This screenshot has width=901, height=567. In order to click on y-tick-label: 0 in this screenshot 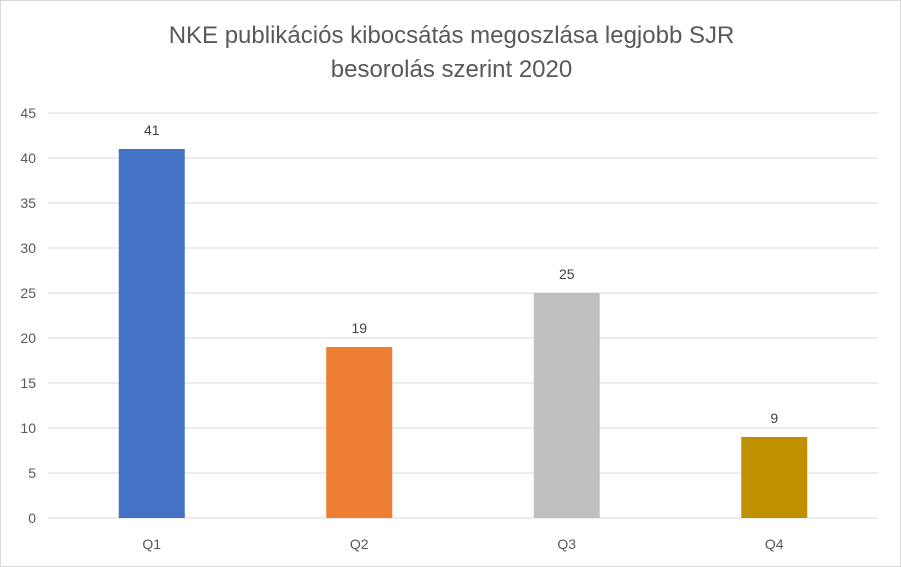, I will do `click(32, 518)`.